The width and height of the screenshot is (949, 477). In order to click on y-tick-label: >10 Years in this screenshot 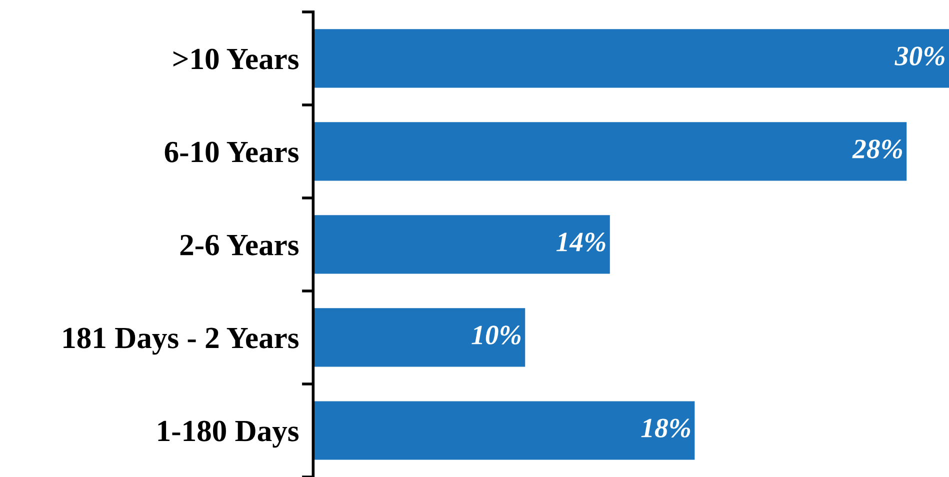, I will do `click(236, 59)`.